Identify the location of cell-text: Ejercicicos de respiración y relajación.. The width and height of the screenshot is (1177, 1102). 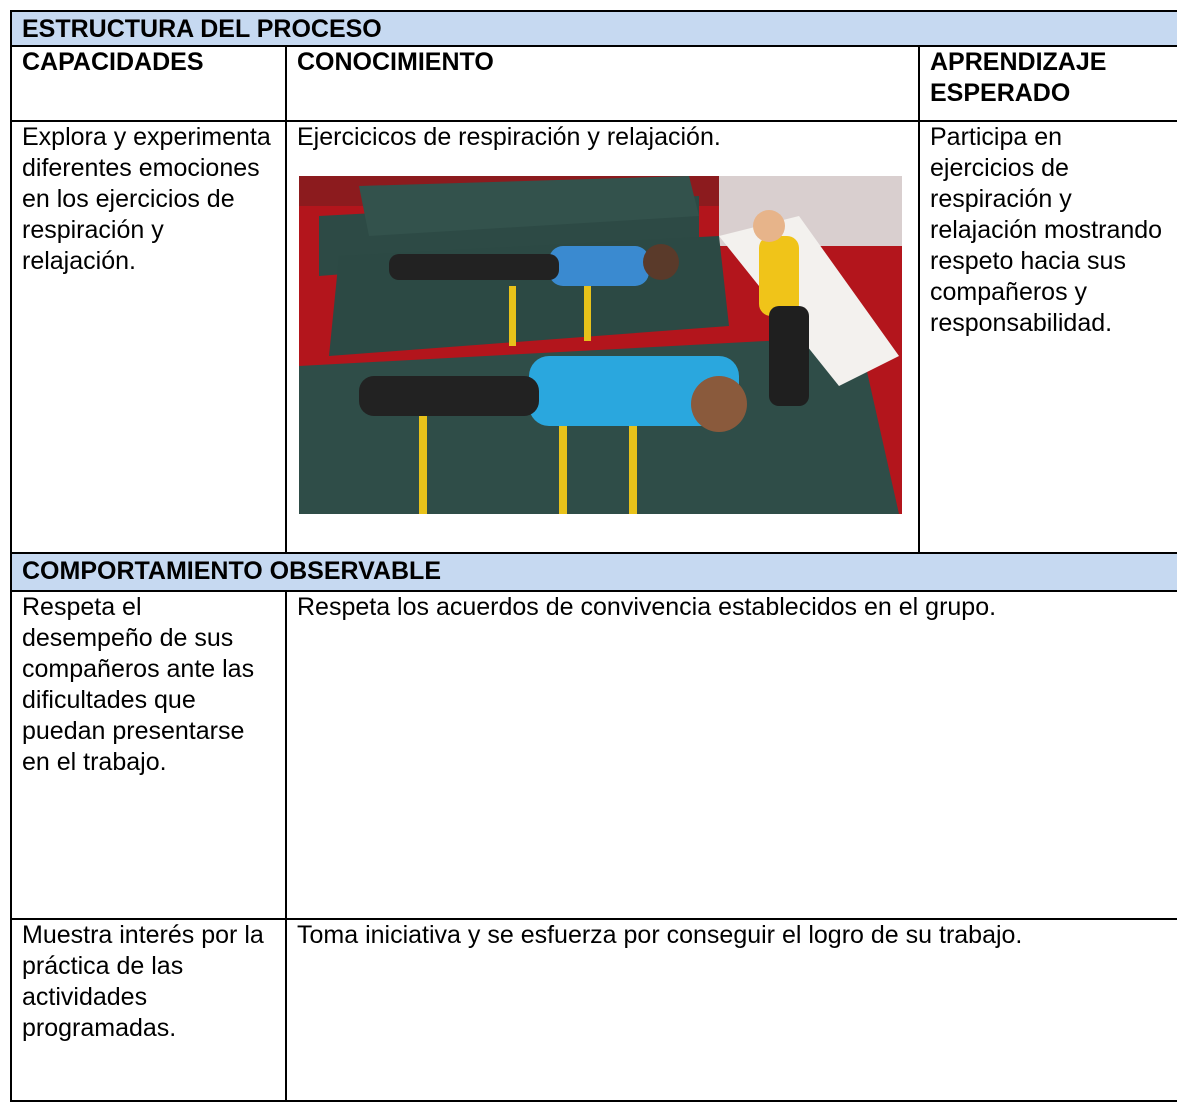
(509, 137).